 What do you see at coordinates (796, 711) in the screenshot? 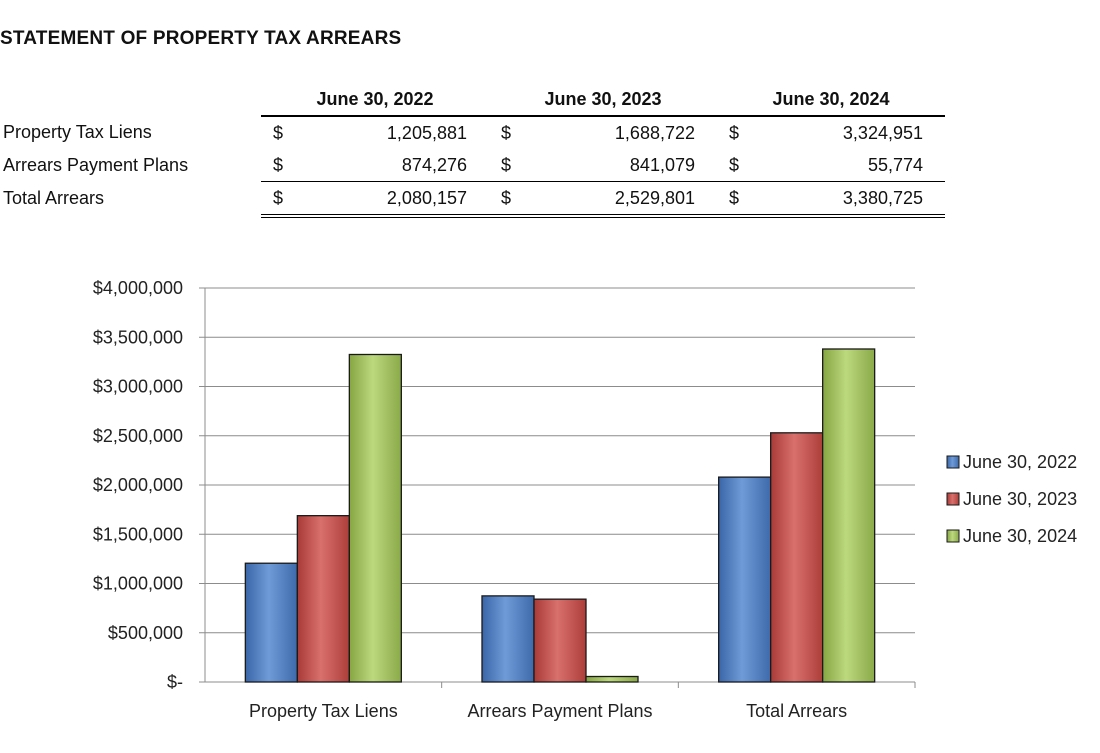
I see `x-category-label: Total Arrears` at bounding box center [796, 711].